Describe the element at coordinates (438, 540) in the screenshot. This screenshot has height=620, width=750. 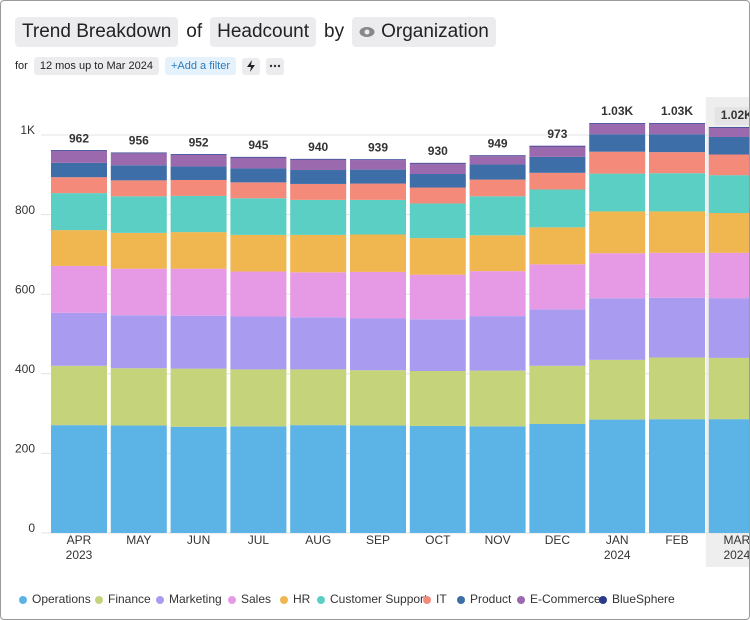
I see `x-tick-label: OCT` at that location.